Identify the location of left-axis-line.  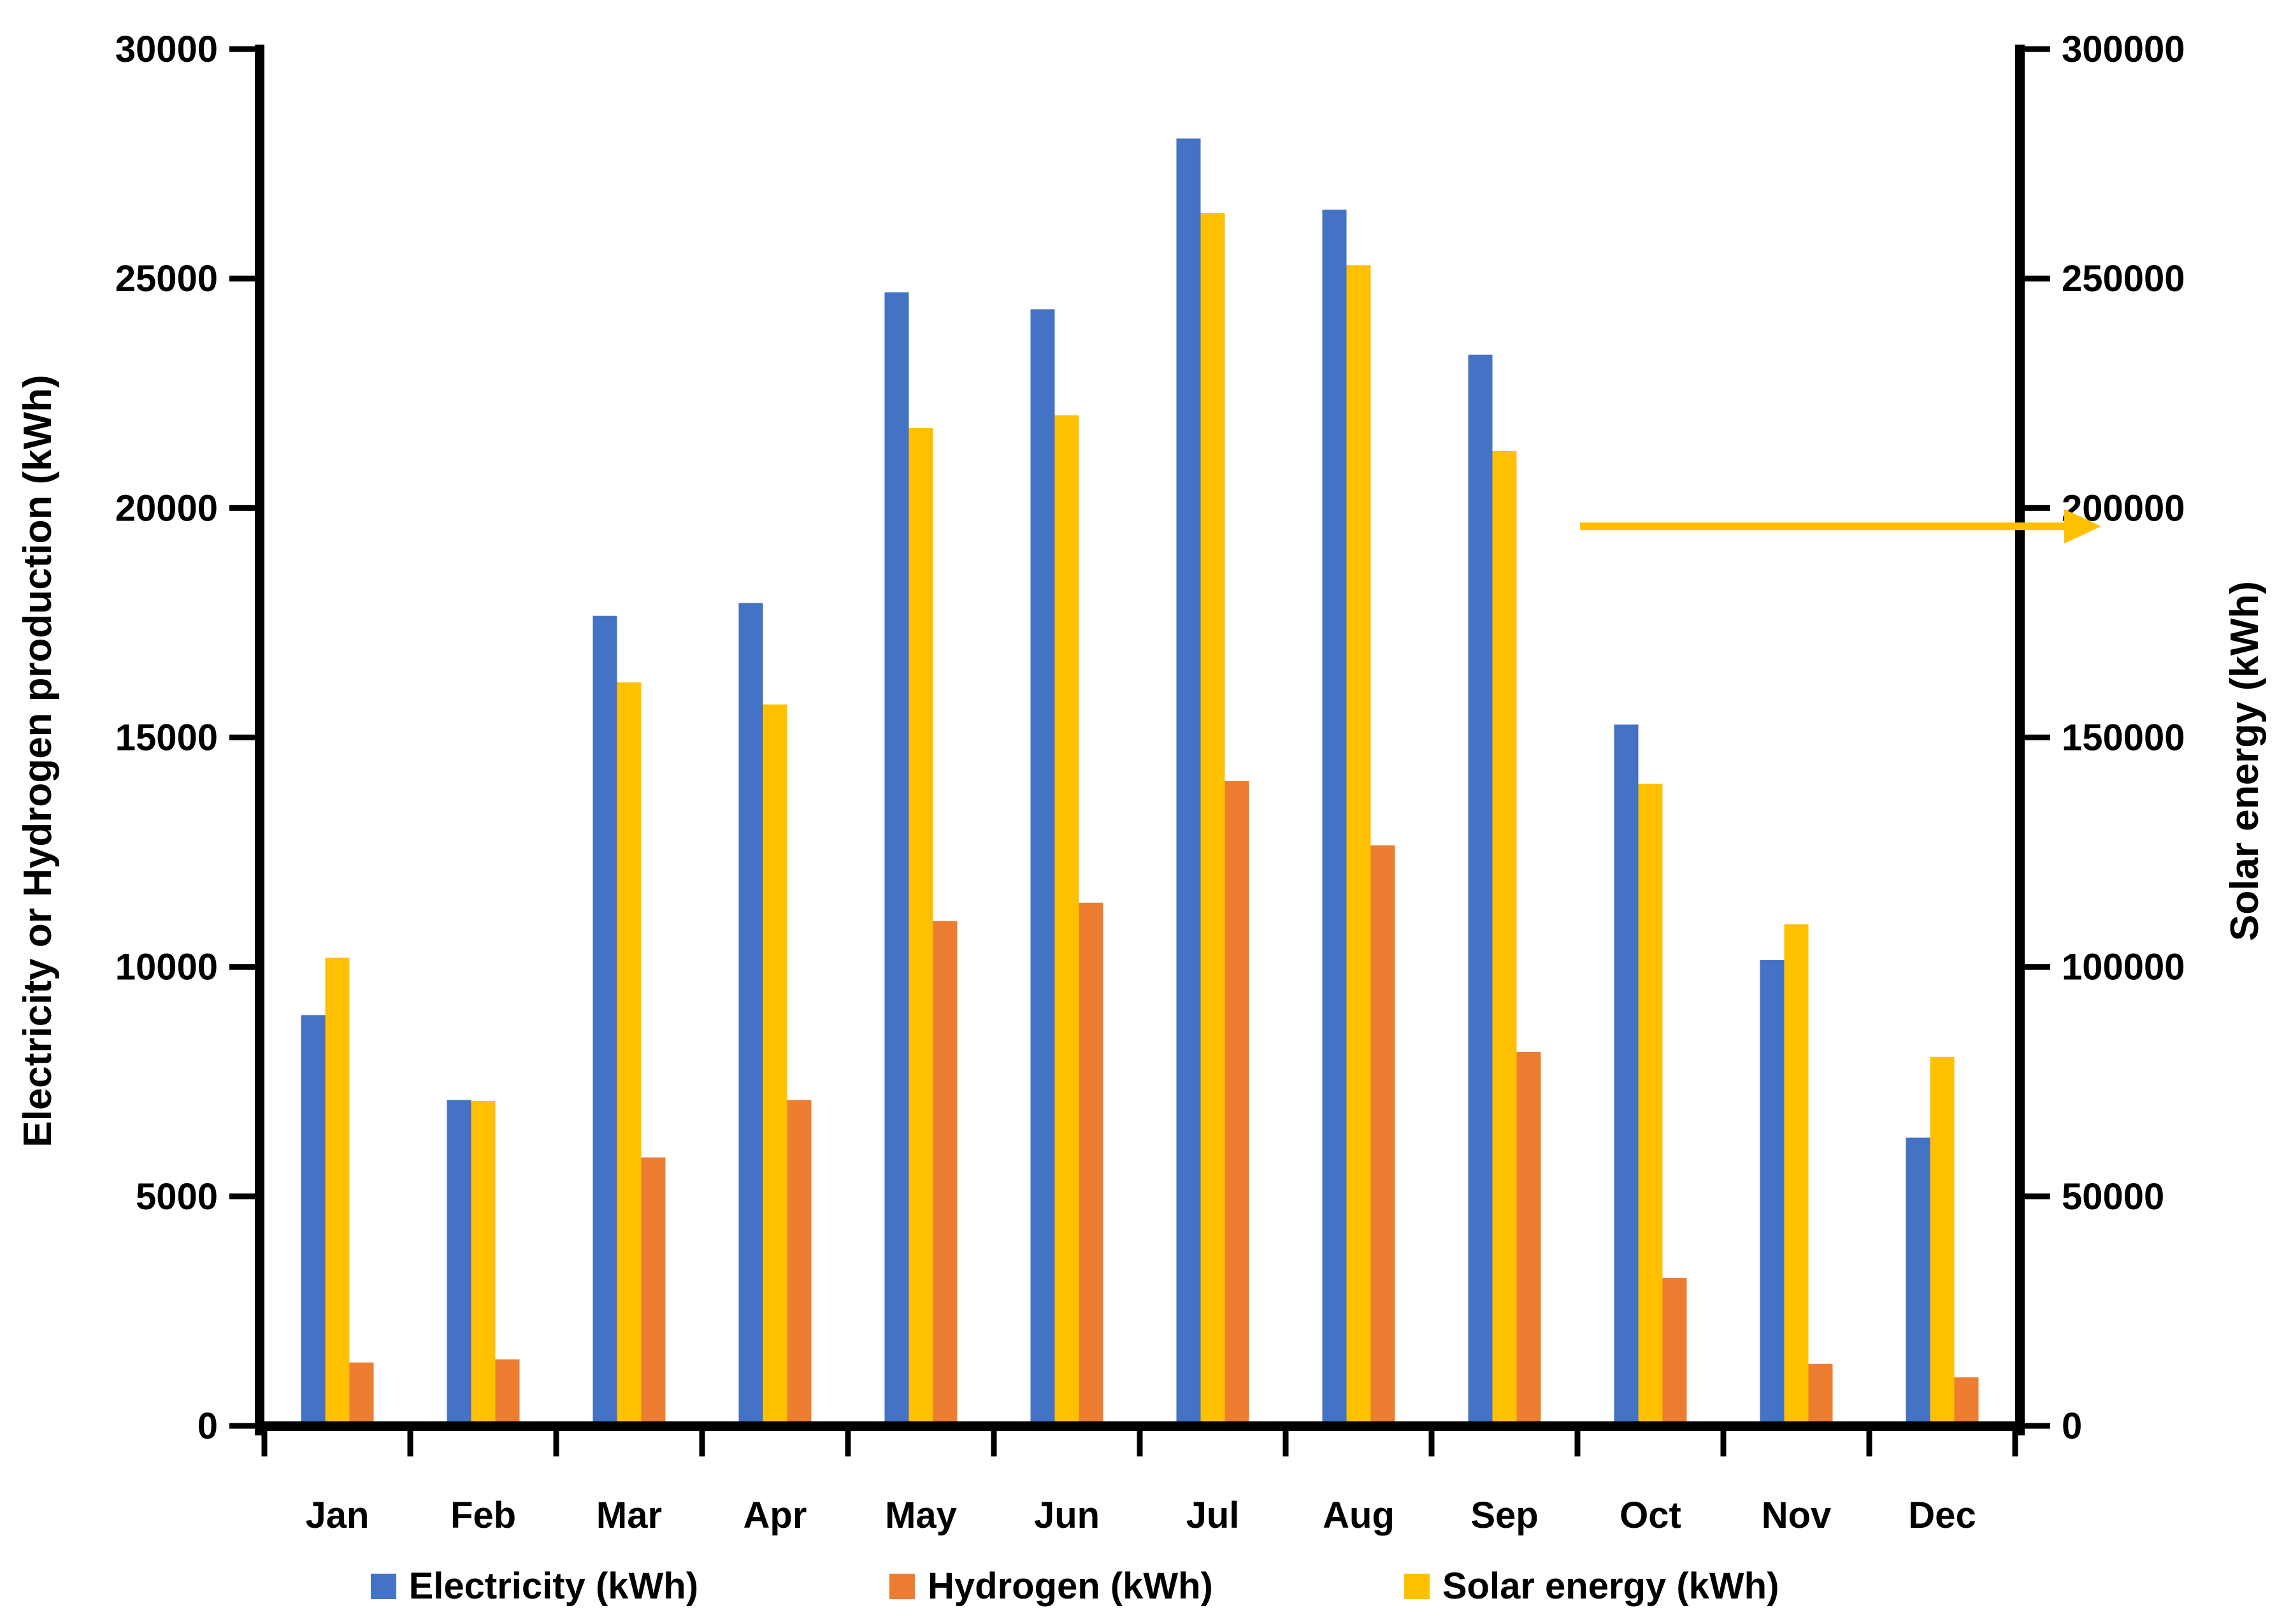
(260, 740).